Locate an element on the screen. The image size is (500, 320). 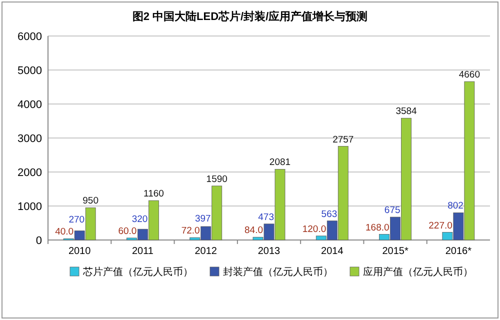
legend-label: 封装产值（亿元人民币） is located at coordinates (278, 272).